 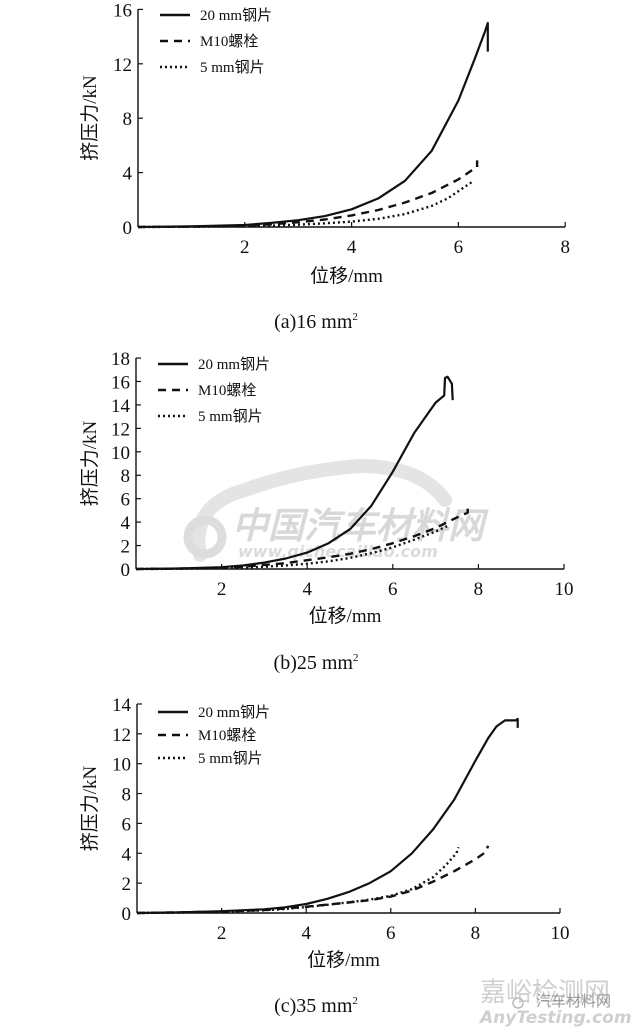 I want to click on caption-text: (c)35 mm, so click(x=313, y=1006).